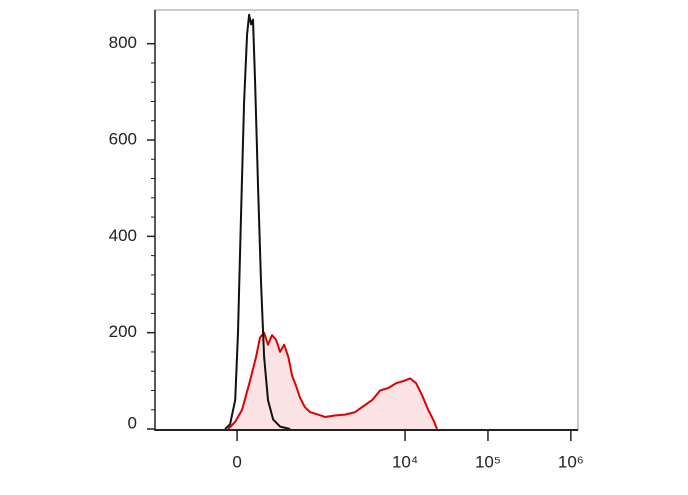 The image size is (688, 495). Describe the element at coordinates (123, 139) in the screenshot. I see `y-tick-label: 600` at that location.